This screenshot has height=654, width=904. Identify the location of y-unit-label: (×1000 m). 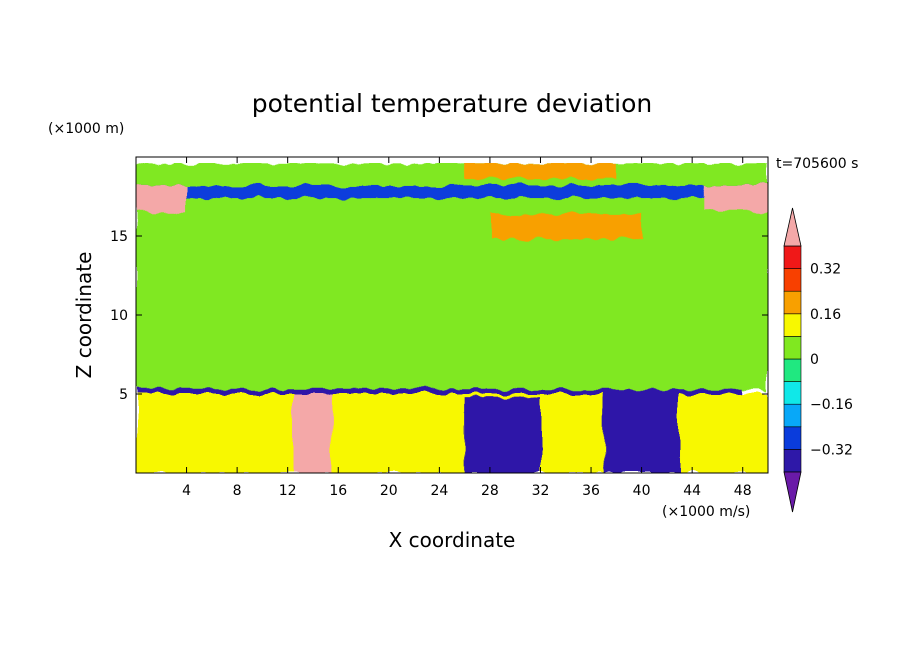
(86, 129).